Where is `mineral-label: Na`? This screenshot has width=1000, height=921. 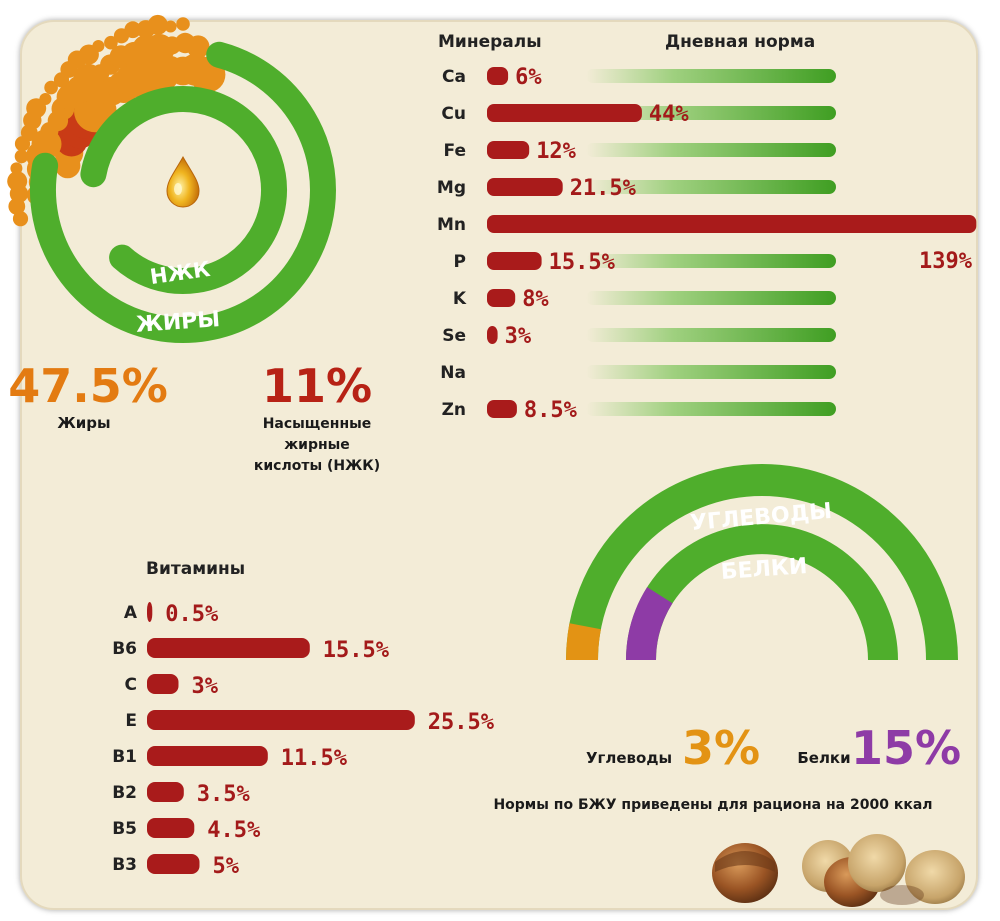
mineral-label: Na is located at coordinates (453, 373).